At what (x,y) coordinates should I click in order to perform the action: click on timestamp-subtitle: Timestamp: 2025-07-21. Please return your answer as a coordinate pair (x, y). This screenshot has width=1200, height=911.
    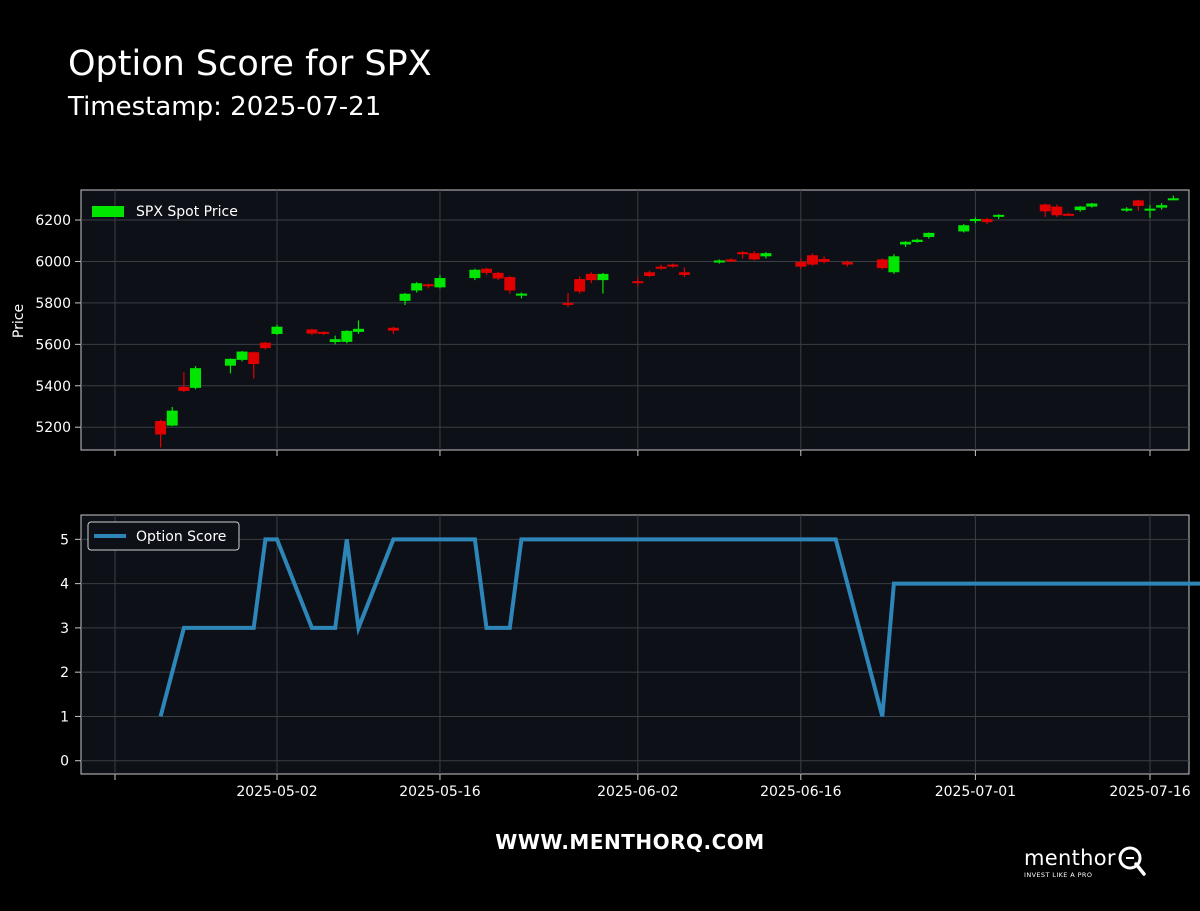
    Looking at the image, I should click on (225, 107).